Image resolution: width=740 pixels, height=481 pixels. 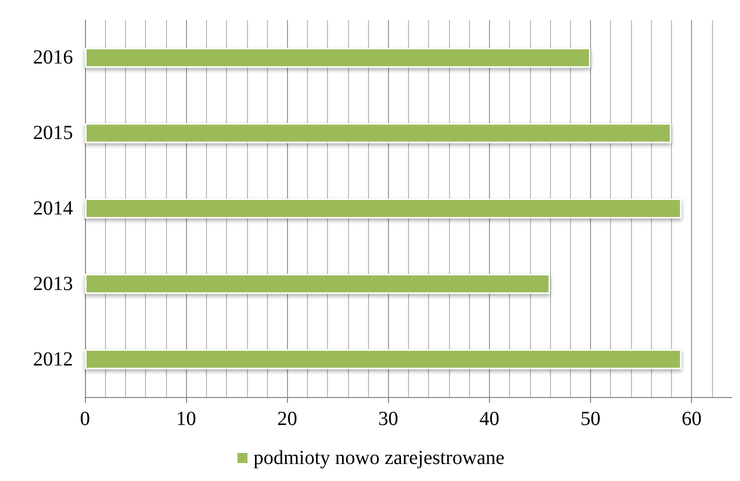 I want to click on x-tick-label: 10, so click(x=186, y=419).